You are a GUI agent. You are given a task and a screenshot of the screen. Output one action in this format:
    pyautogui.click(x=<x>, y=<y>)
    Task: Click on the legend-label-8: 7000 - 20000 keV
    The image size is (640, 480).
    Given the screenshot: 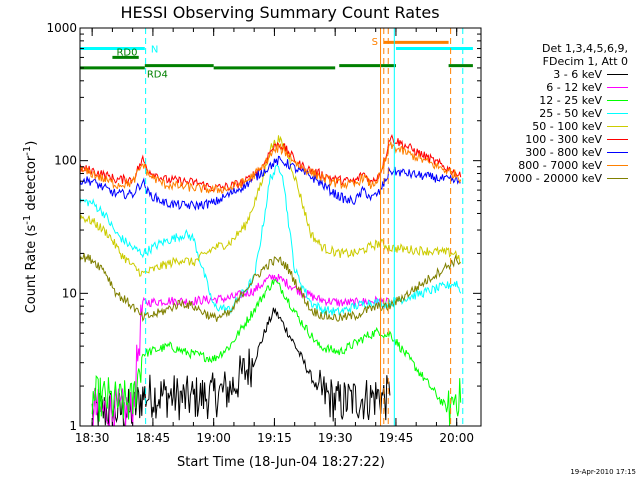 What is the action you would take?
    pyautogui.click(x=553, y=178)
    